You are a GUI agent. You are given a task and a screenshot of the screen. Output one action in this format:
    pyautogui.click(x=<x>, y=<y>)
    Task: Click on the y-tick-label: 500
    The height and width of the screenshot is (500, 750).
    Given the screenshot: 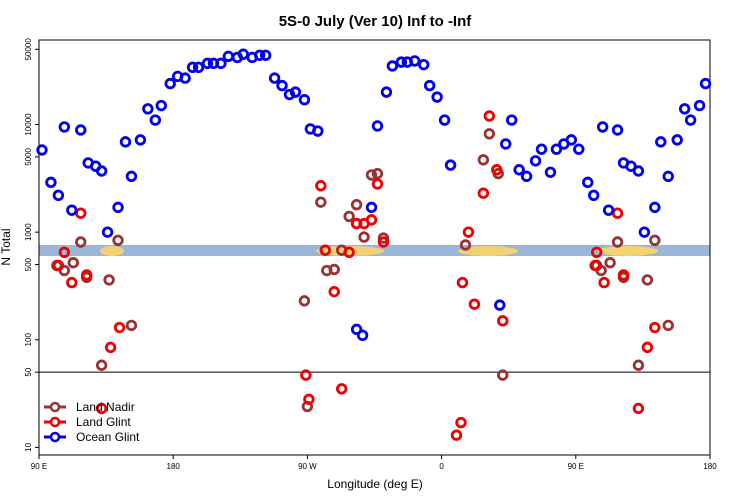 What is the action you would take?
    pyautogui.click(x=28, y=264)
    